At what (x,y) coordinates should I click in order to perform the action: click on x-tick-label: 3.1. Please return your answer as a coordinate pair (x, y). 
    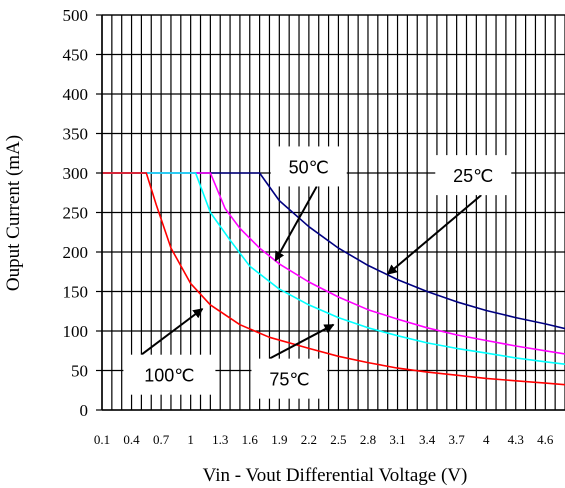
    Looking at the image, I should click on (397, 439).